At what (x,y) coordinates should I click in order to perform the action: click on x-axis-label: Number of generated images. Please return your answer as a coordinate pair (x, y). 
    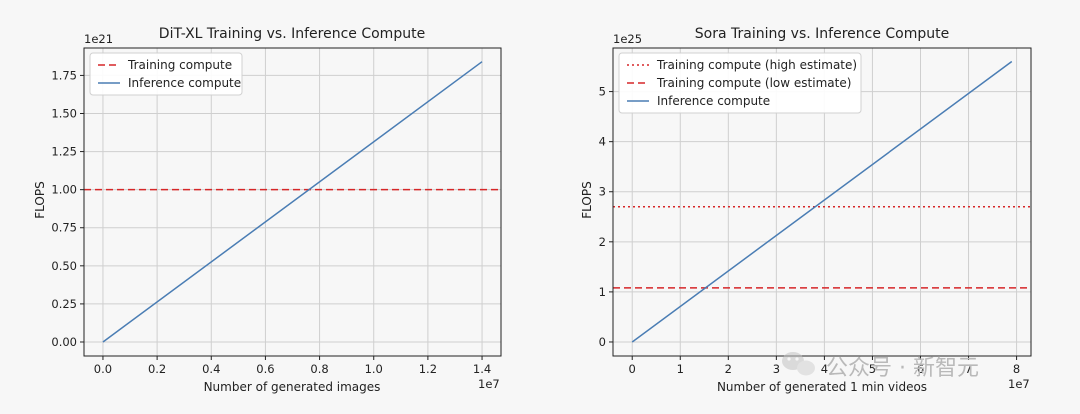
    Looking at the image, I should click on (292, 387).